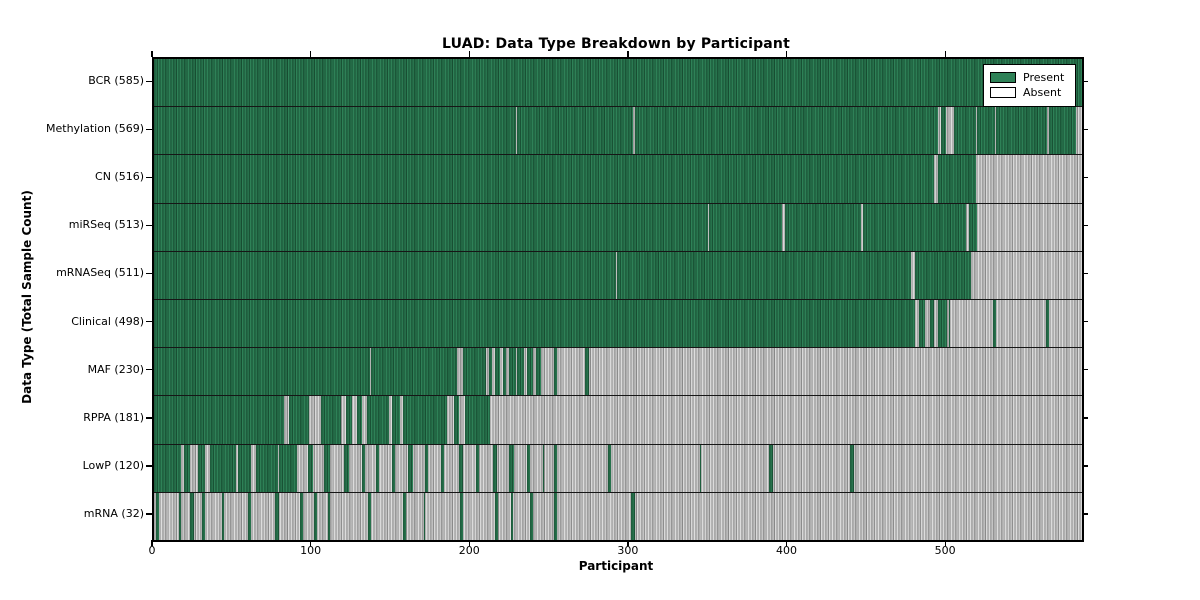  I want to click on legend-entry-absent: Absent, so click(1029, 92).